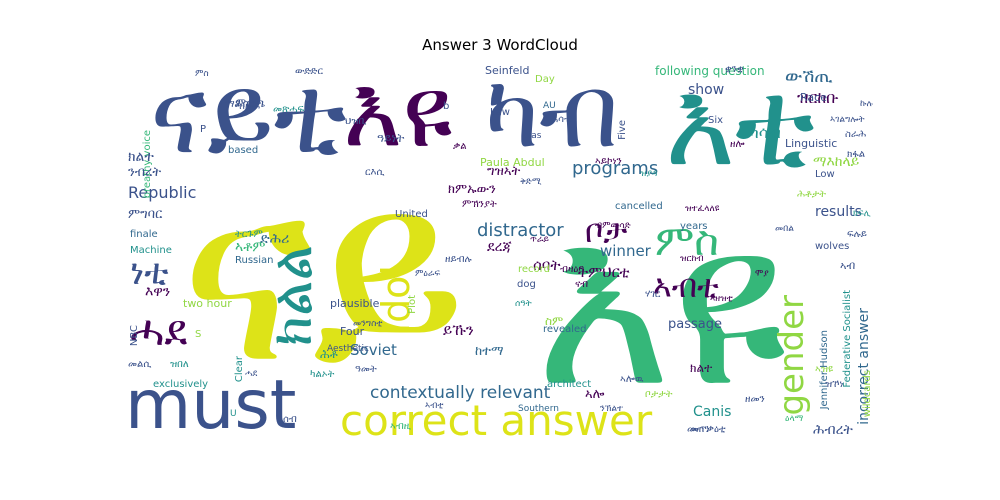 This screenshot has width=1000, height=500. Describe the element at coordinates (702, 209) in the screenshot. I see `cloud-word: ዝተፈላለዩ` at that location.